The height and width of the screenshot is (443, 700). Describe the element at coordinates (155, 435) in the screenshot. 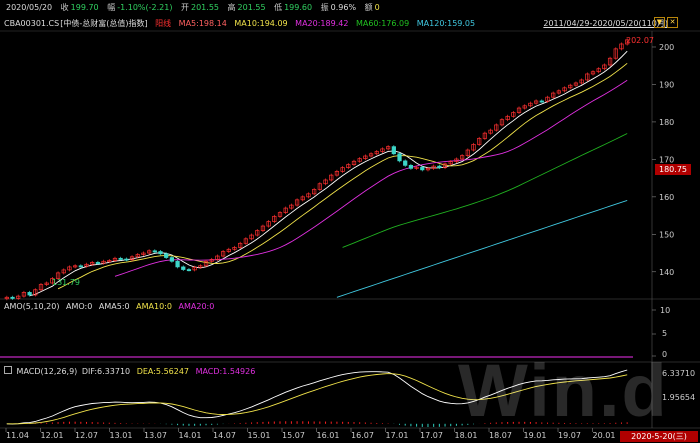

I see `time-tick-label: 13.07` at that location.